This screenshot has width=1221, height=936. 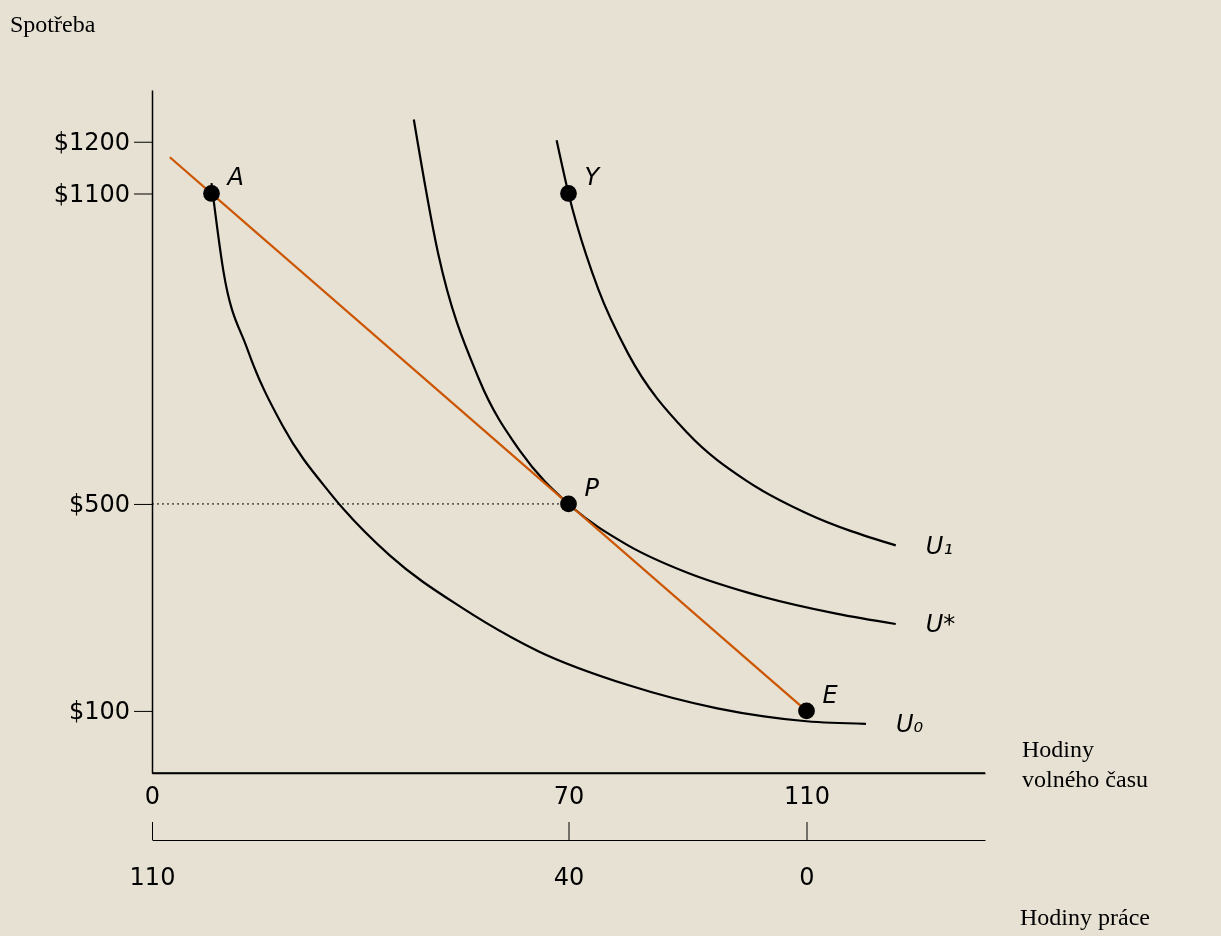 What do you see at coordinates (593, 177) in the screenshot?
I see `annotation: Y` at bounding box center [593, 177].